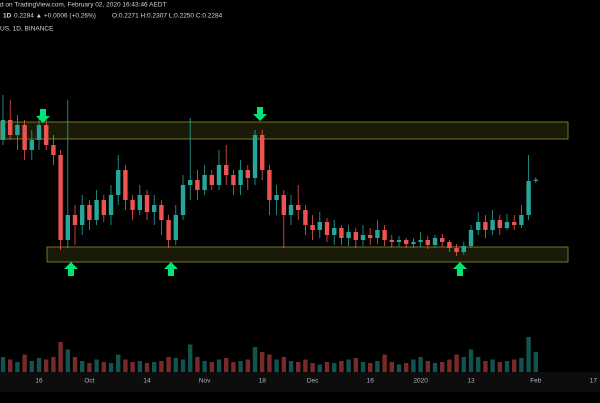 This screenshot has width=600, height=403. What do you see at coordinates (471, 381) in the screenshot?
I see `x-tick-label: 13` at bounding box center [471, 381].